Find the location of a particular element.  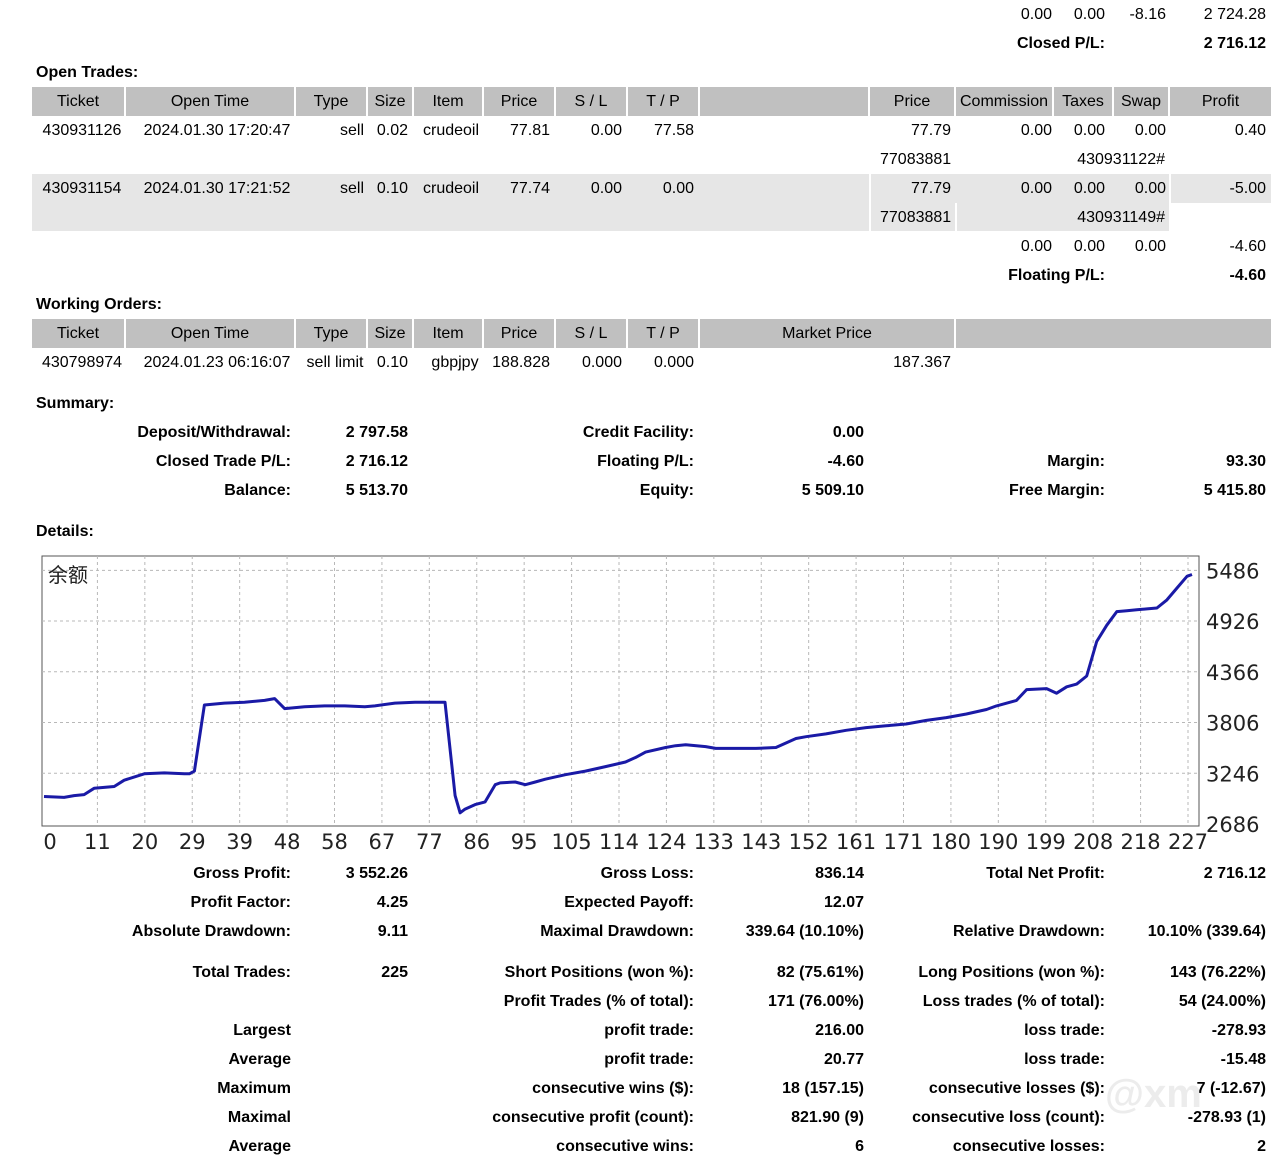

floating-value: -4.60 is located at coordinates (845, 461).